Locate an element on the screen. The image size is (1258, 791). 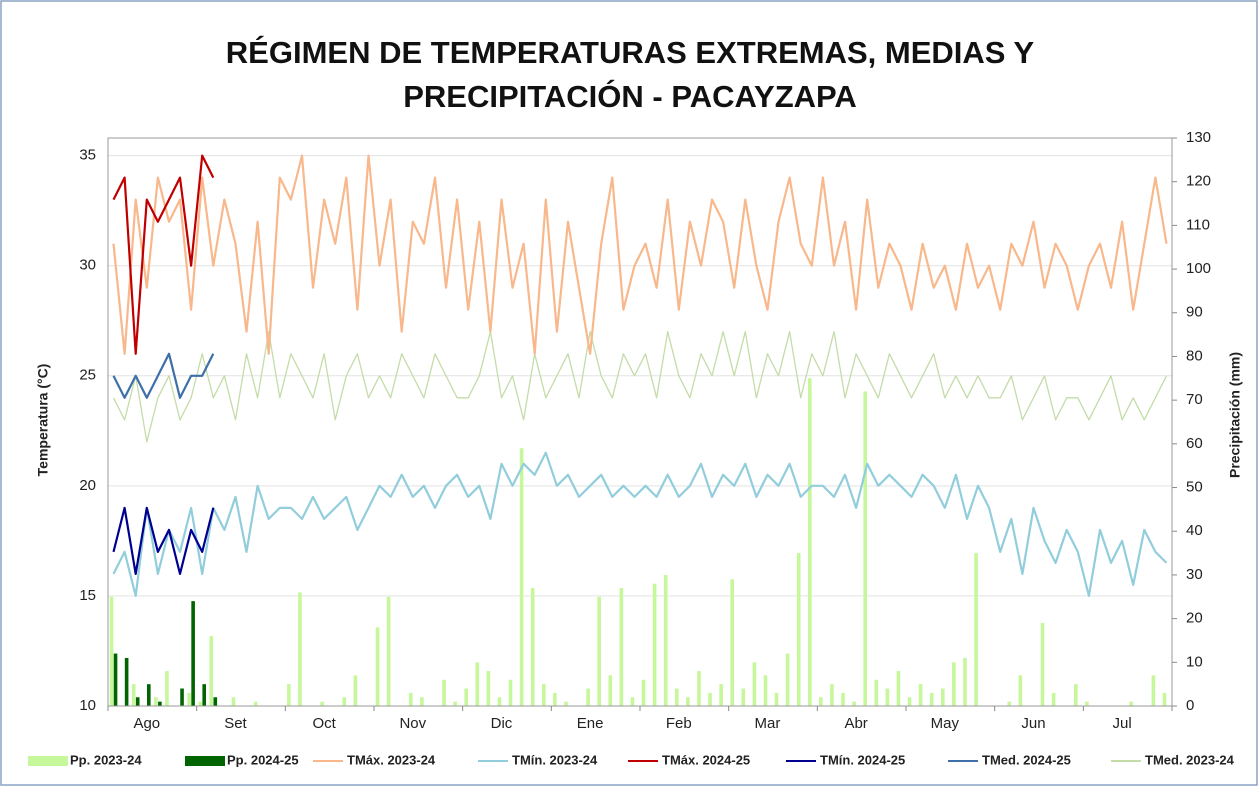
x-tick-label: Dic is located at coordinates (502, 723).